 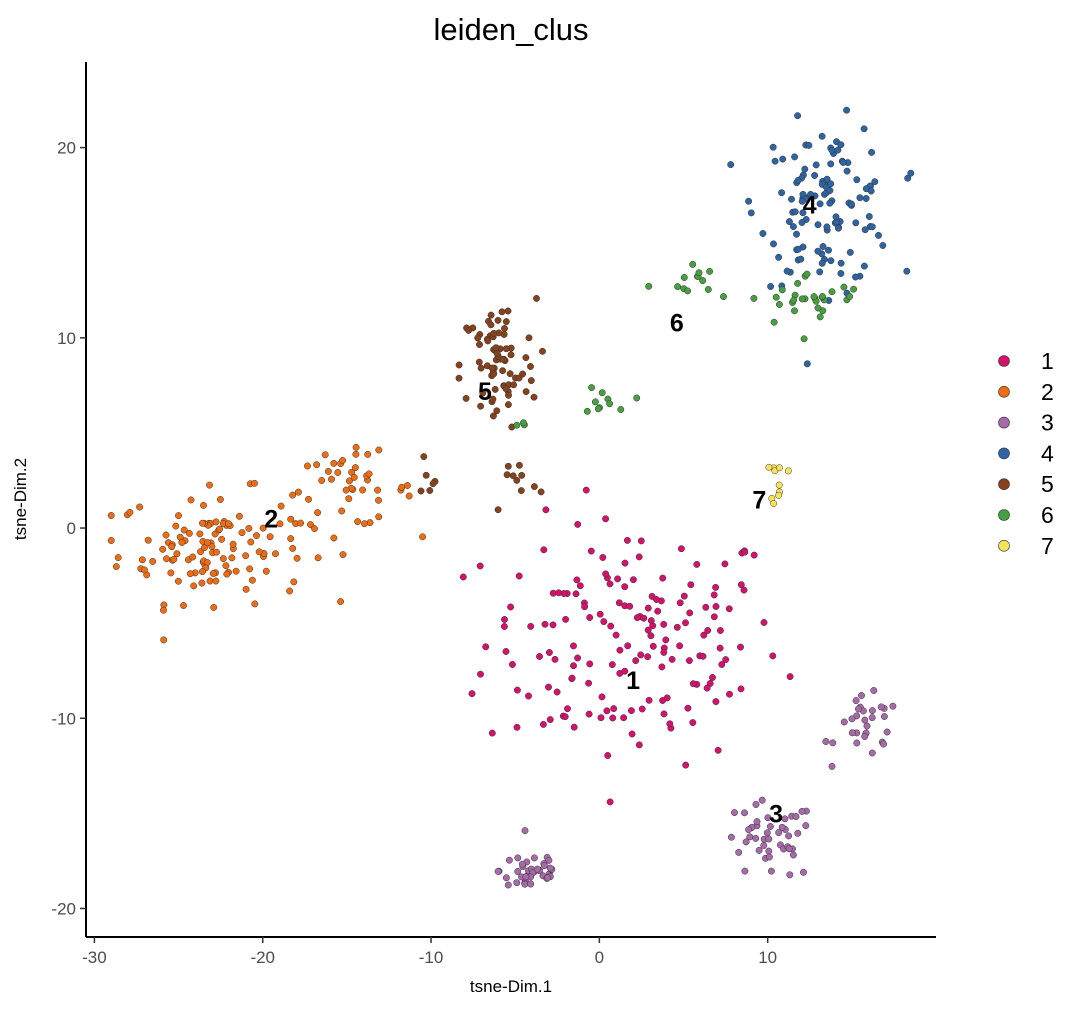 I want to click on y-tick-label: -20, so click(x=63, y=908).